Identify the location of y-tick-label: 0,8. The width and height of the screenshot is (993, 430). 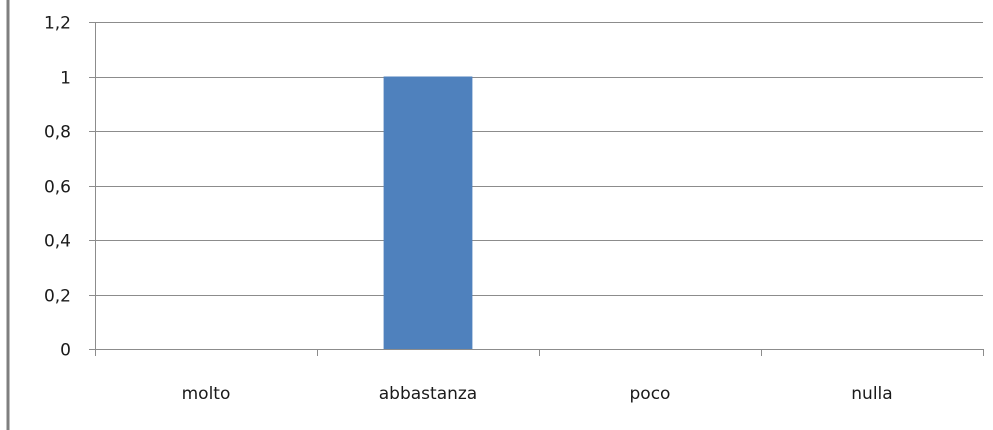
(57, 133).